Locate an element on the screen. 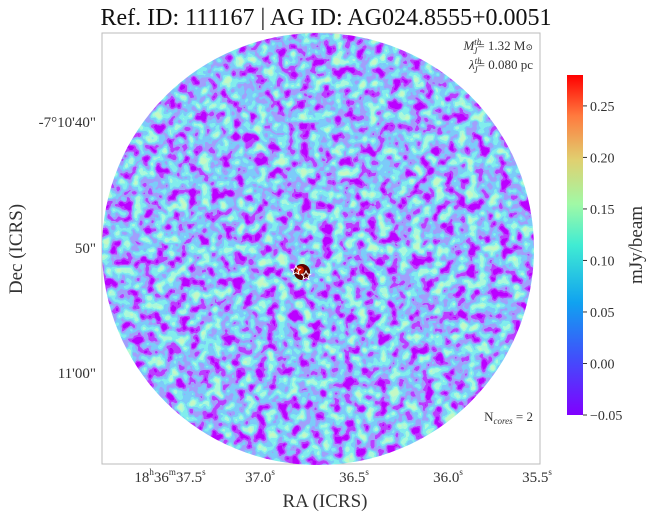 Image resolution: width=654 pixels, height=525 pixels. x-tick-label: 18h36m37.5s is located at coordinates (170, 476).